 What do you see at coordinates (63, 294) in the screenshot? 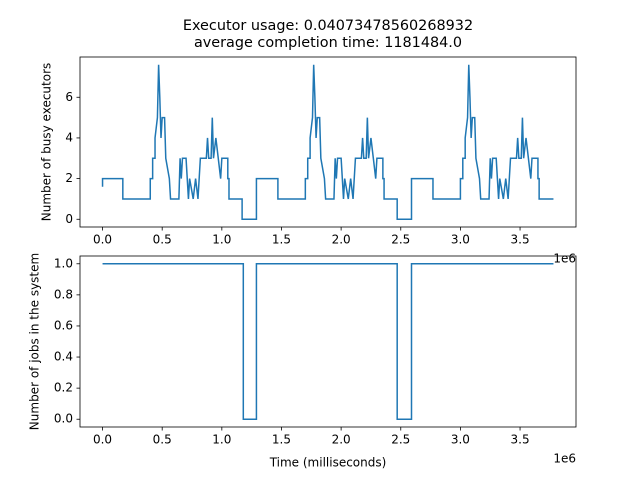
I see `y-tick-label: 0.8` at bounding box center [63, 294].